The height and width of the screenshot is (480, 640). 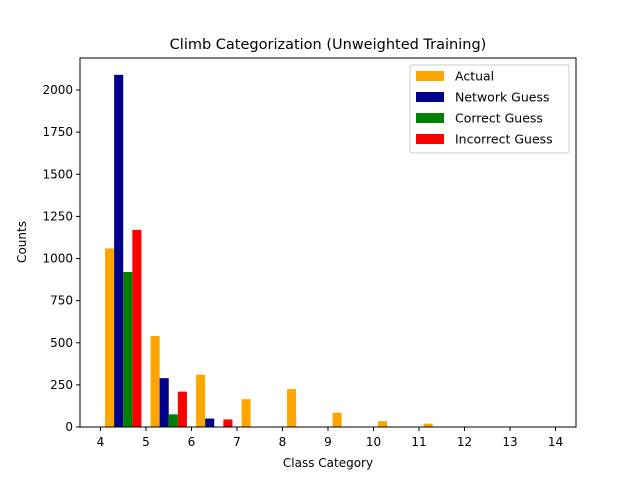 I want to click on legend-swatch-correct-guess, so click(x=430, y=118).